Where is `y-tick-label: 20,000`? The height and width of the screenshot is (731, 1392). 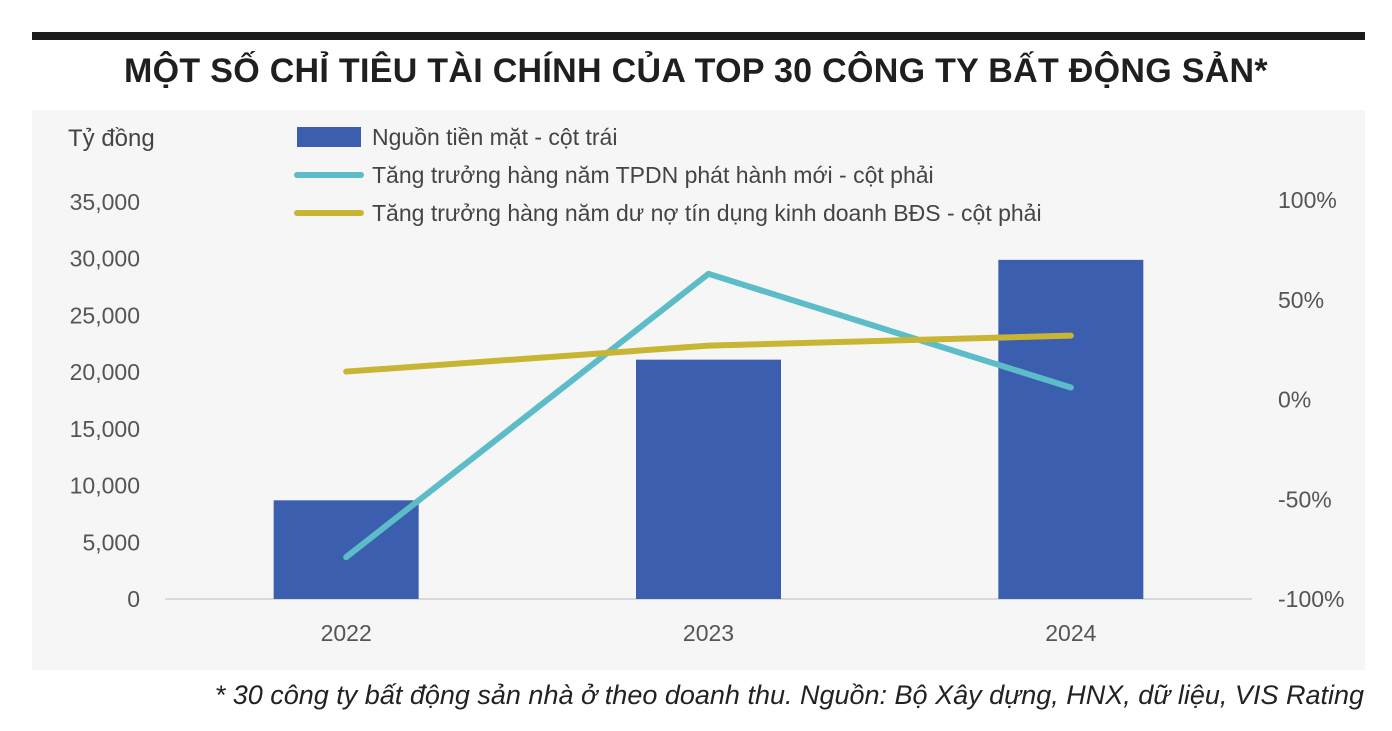
y-tick-label: 20,000 is located at coordinates (105, 372).